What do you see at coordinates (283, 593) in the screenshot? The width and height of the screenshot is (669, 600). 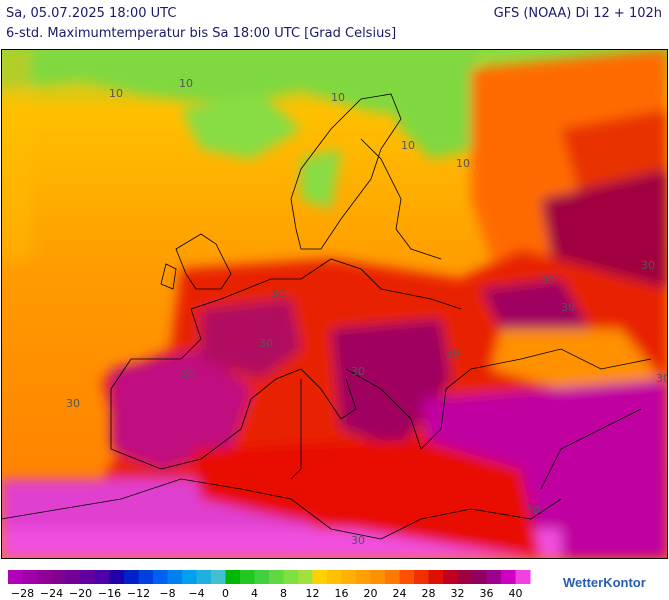 I see `colorbar-tick-label: 8` at bounding box center [283, 593].